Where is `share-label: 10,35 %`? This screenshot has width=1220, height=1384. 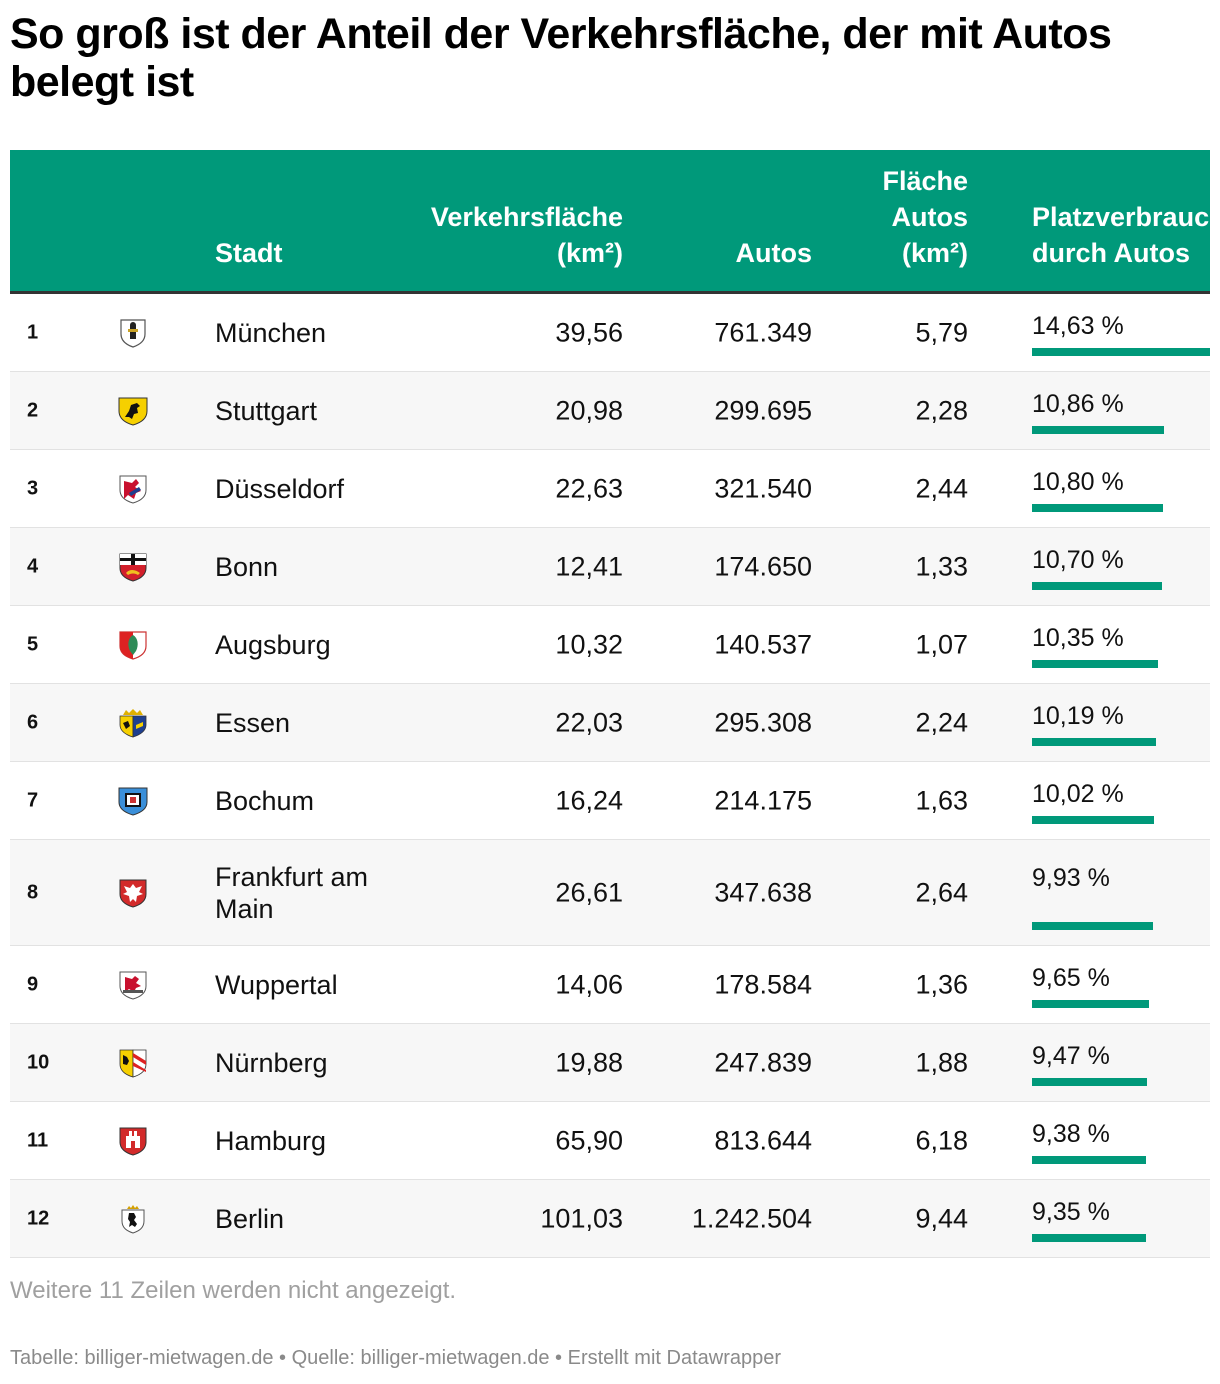
share-label: 10,35 % is located at coordinates (1078, 638).